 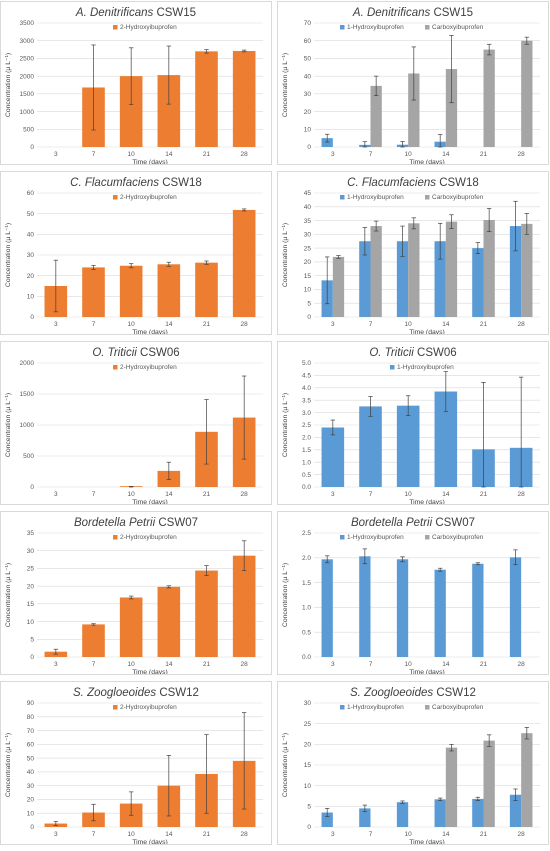 What do you see at coordinates (28, 456) in the screenshot?
I see `y-tick-label: 500` at bounding box center [28, 456].